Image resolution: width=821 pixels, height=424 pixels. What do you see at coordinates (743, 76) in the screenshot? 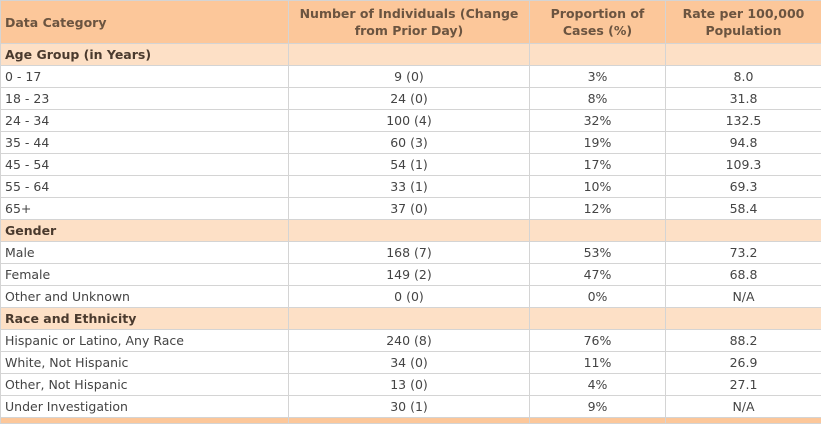
I see `value-cell: 8.0` at bounding box center [743, 76].